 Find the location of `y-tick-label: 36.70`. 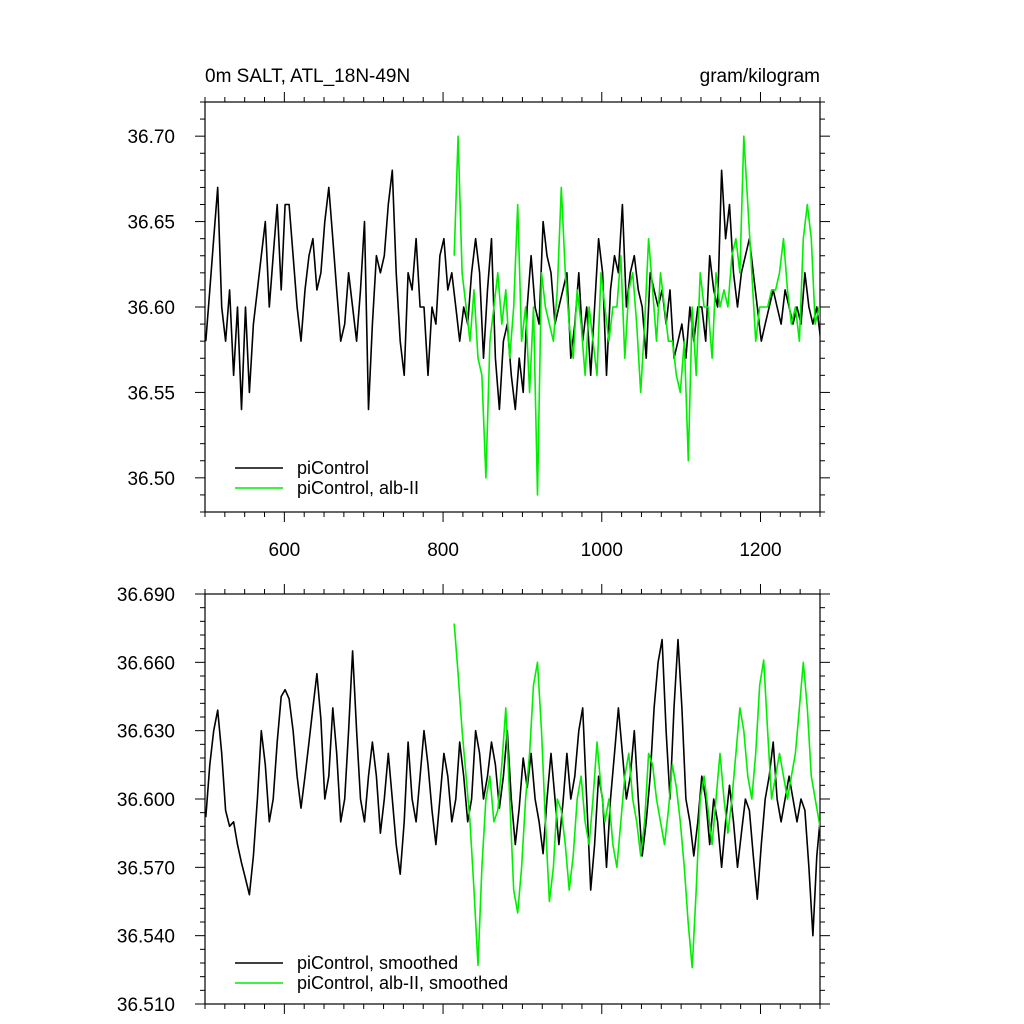

y-tick-label: 36.70 is located at coordinates (151, 137).